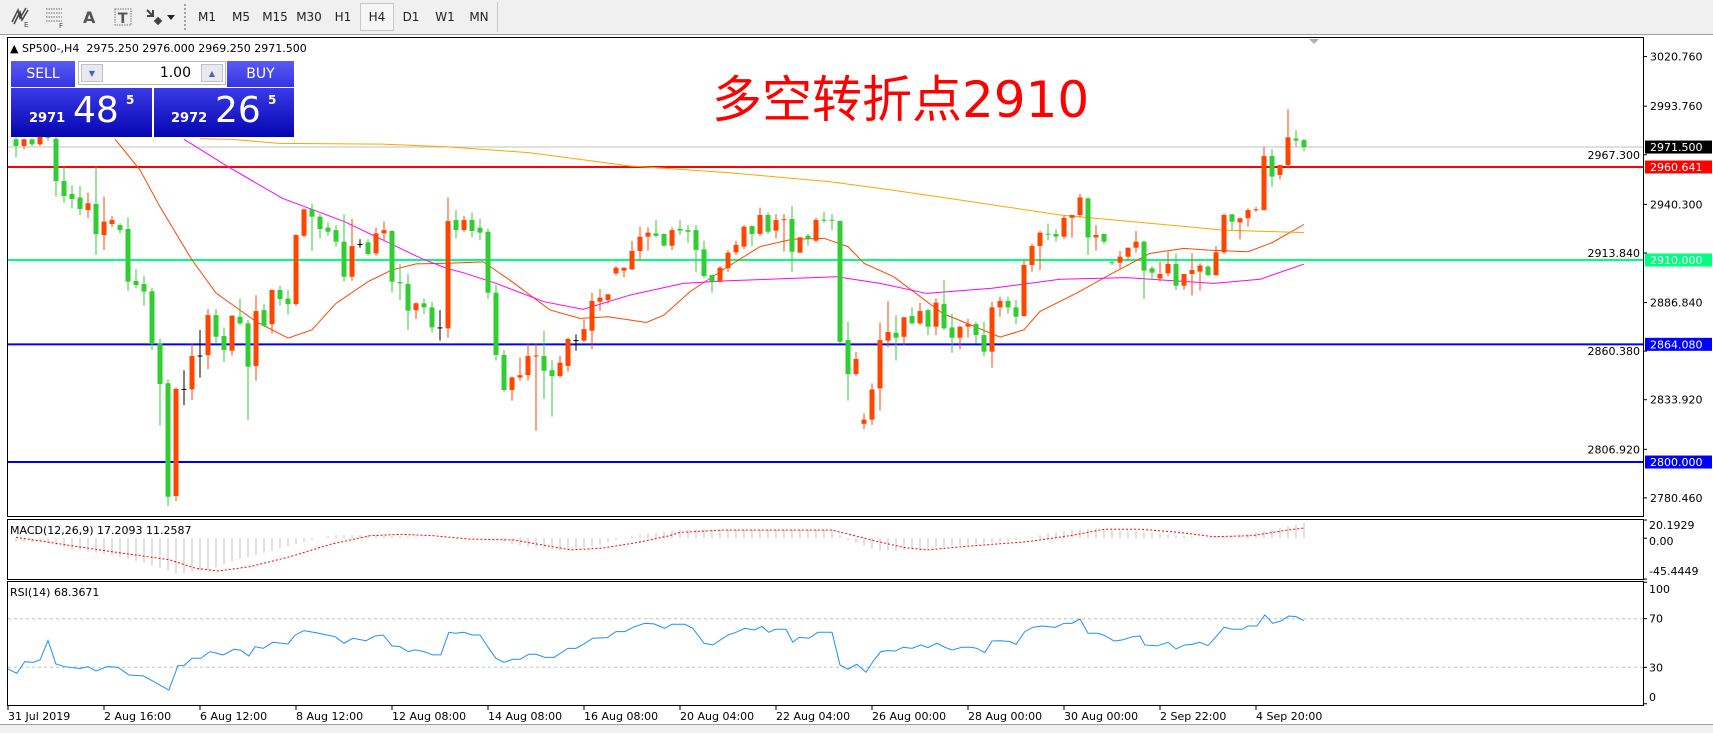 The width and height of the screenshot is (1713, 733). What do you see at coordinates (1673, 571) in the screenshot?
I see `macd-axis-label: -45.4449` at bounding box center [1673, 571].